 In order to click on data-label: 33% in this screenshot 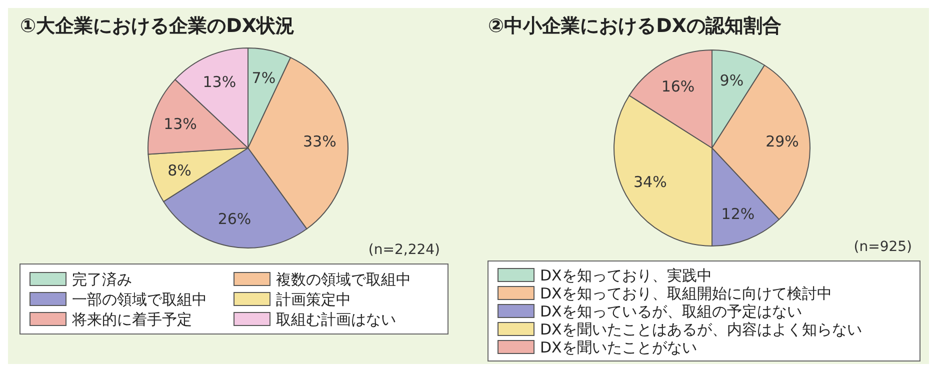, I will do `click(319, 141)`.